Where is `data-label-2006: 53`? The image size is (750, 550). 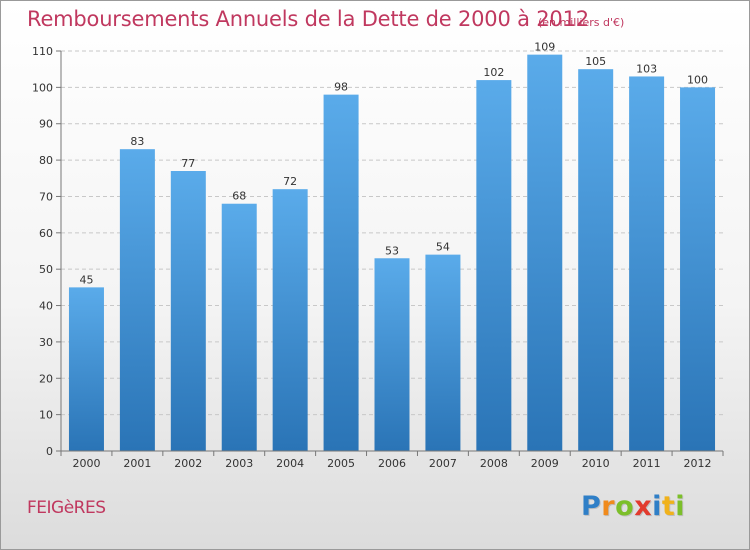 data-label-2006: 53 is located at coordinates (392, 250).